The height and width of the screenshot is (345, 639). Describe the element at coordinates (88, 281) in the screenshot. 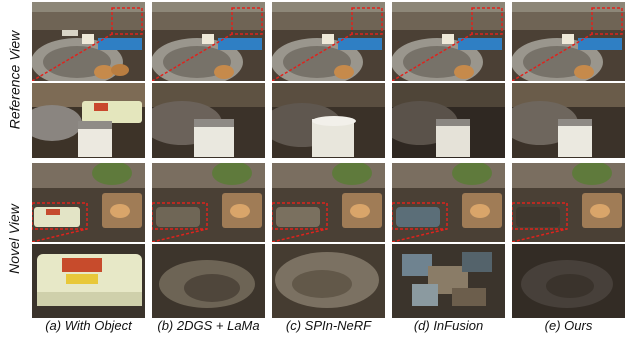

I see `novel-zoom-with-object` at that location.